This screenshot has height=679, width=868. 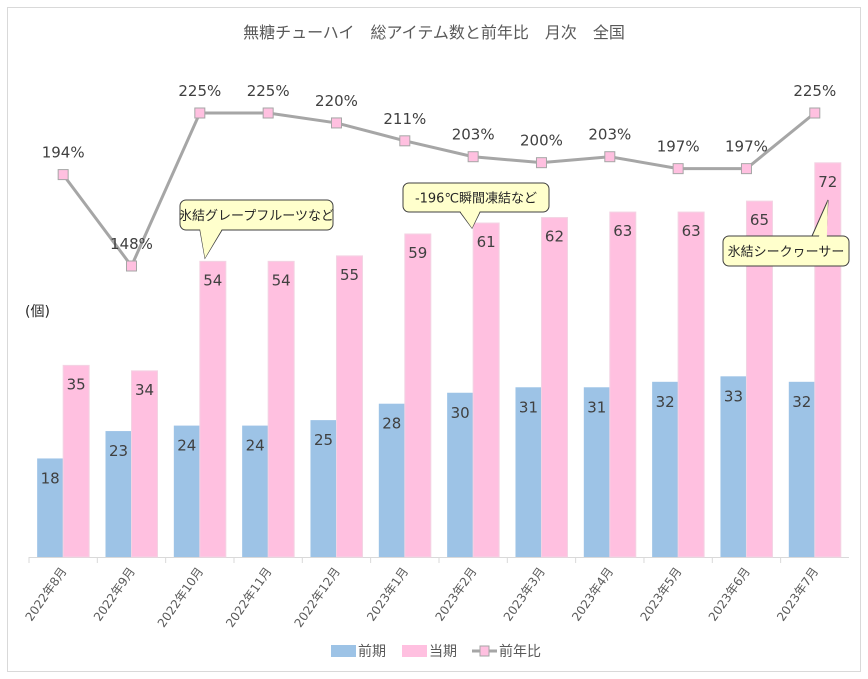 What do you see at coordinates (786, 252) in the screenshot?
I see `callout-text: 氷結シークヮーサー` at bounding box center [786, 252].